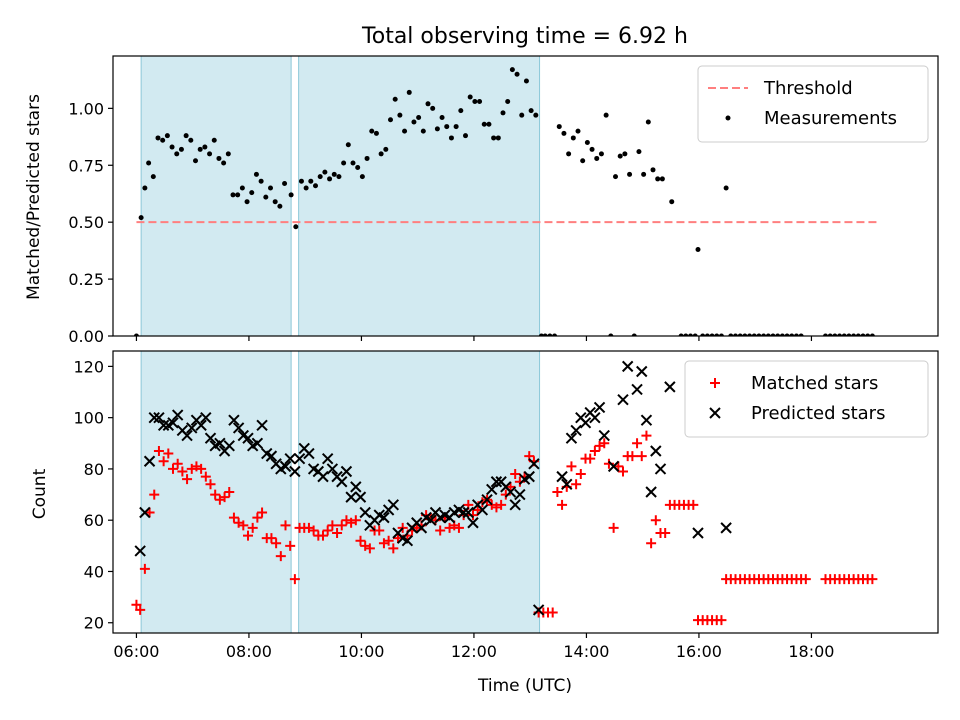 This screenshot has height=720, width=960. Describe the element at coordinates (86, 108) in the screenshot. I see `y-tick-label: 1.00` at that location.